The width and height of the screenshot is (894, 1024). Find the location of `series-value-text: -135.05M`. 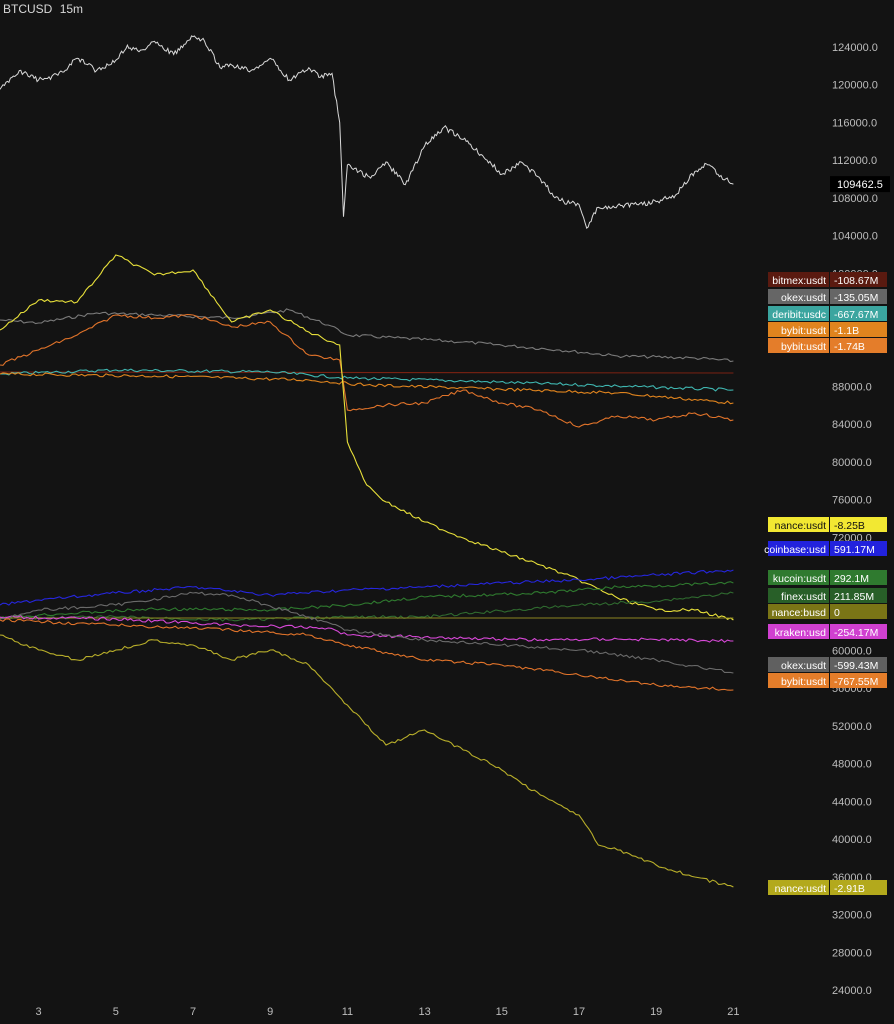

series-value-text: -135.05M is located at coordinates (856, 298).